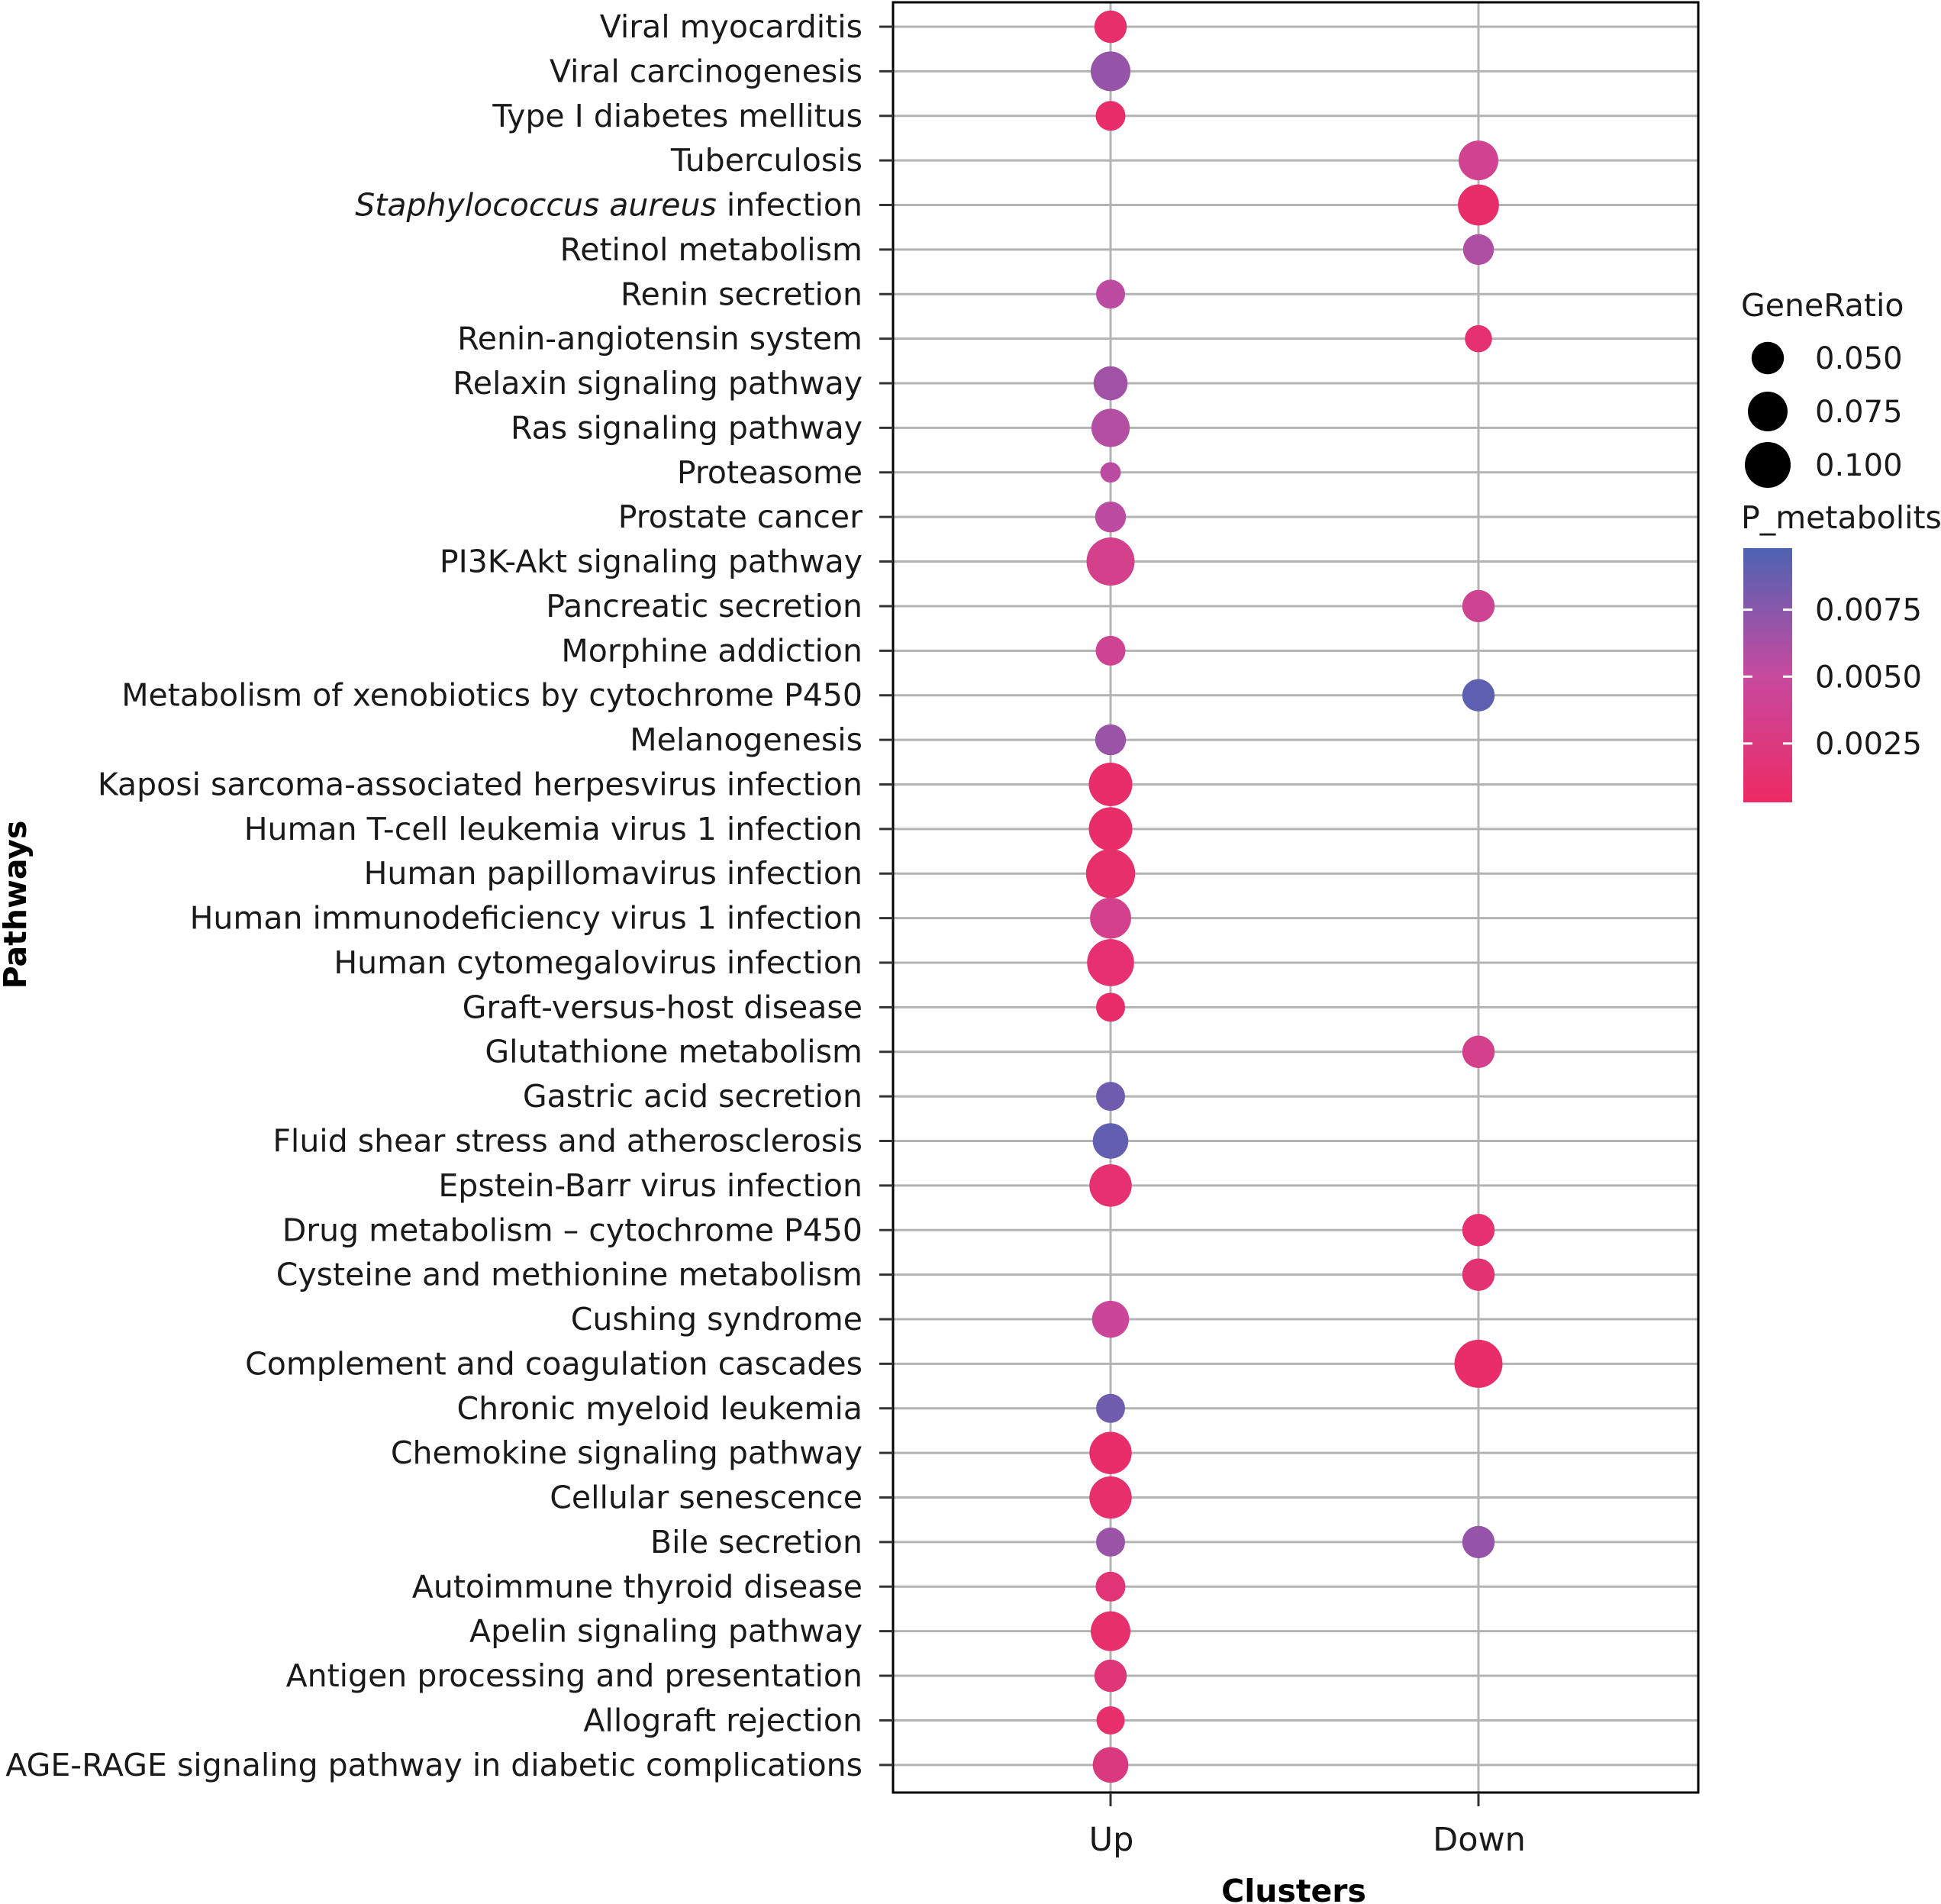  Describe the element at coordinates (17, 905) in the screenshot. I see `y-axis-title: Pathways` at that location.